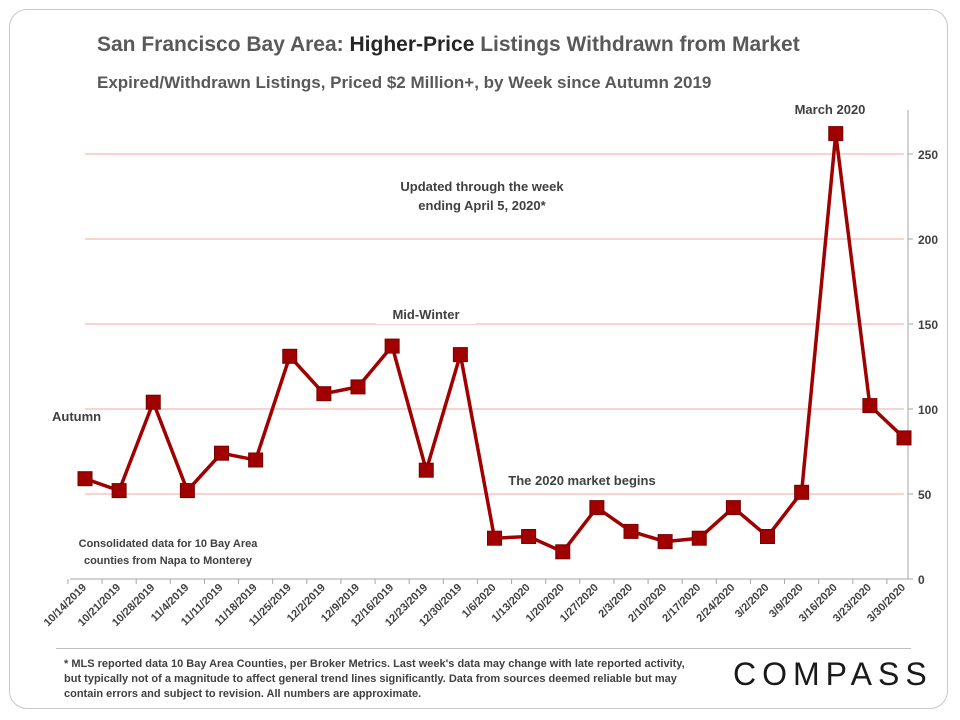 The width and height of the screenshot is (960, 720). Describe the element at coordinates (928, 325) in the screenshot. I see `y-tick-label: 150` at that location.